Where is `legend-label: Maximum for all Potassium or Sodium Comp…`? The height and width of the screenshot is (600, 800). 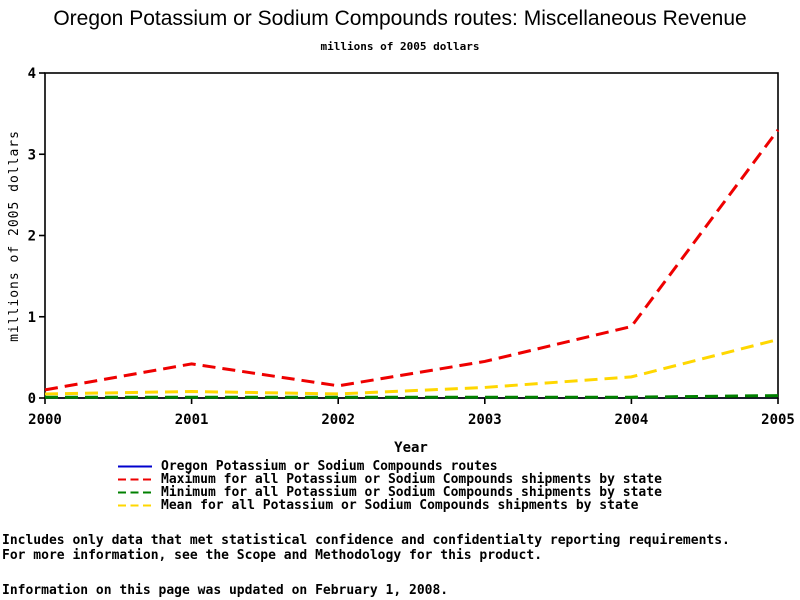 legend-label: Maximum for all Potassium or Sodium Comp… is located at coordinates (411, 479).